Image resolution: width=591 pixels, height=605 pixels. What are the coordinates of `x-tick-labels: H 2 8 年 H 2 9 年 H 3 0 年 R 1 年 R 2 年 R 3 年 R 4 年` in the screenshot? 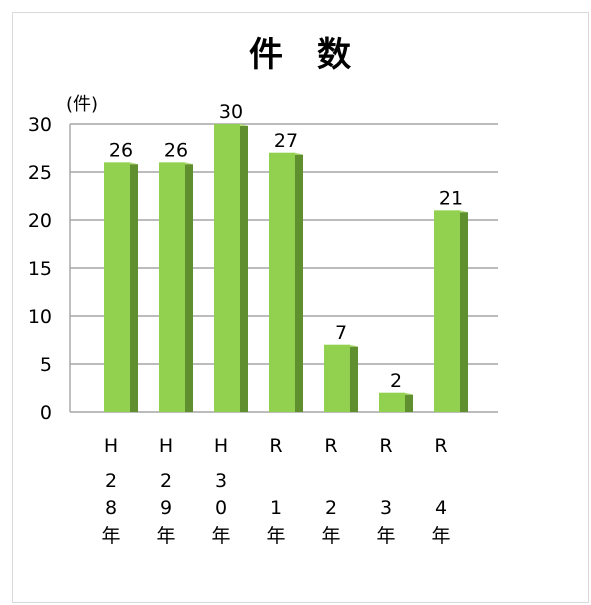 It's located at (275, 491).